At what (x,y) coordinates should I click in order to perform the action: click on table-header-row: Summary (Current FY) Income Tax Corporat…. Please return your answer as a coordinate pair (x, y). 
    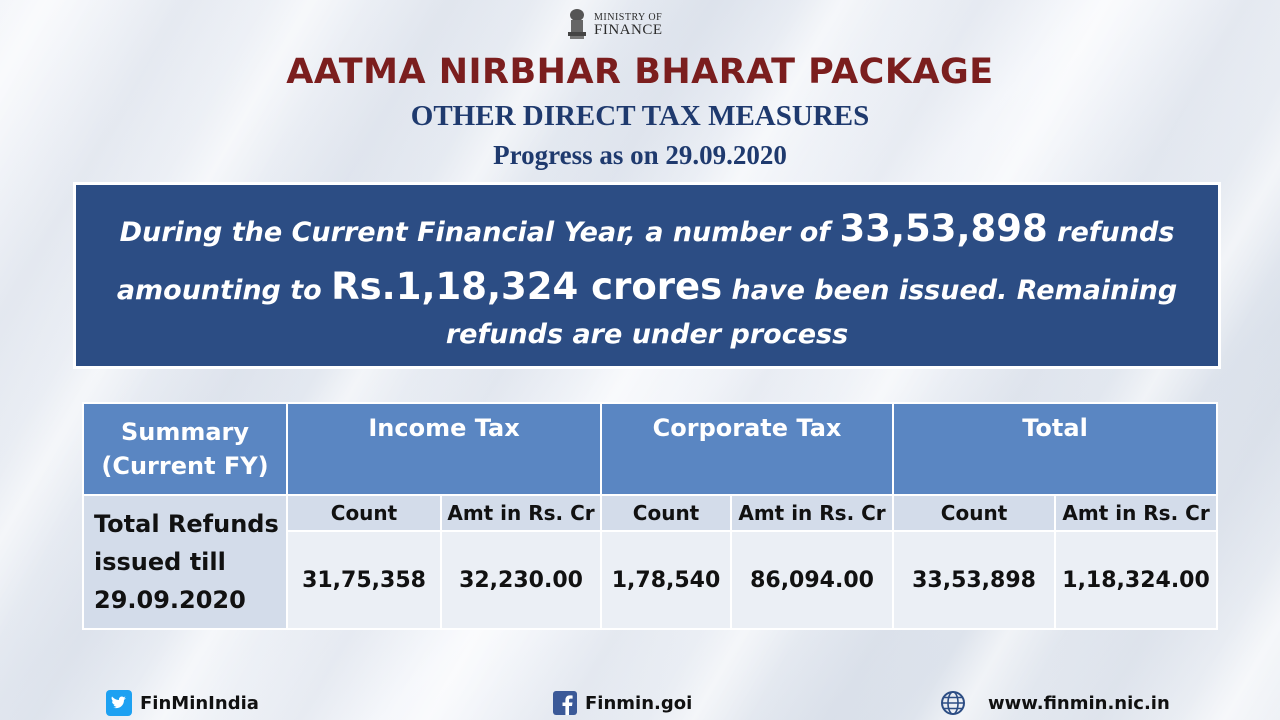
    Looking at the image, I should click on (650, 449).